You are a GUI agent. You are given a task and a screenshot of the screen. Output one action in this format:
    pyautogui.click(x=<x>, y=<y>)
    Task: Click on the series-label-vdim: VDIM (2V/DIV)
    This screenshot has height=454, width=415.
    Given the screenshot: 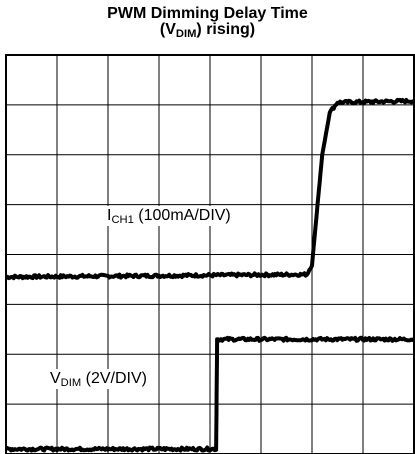 What is the action you would take?
    pyautogui.click(x=98, y=379)
    